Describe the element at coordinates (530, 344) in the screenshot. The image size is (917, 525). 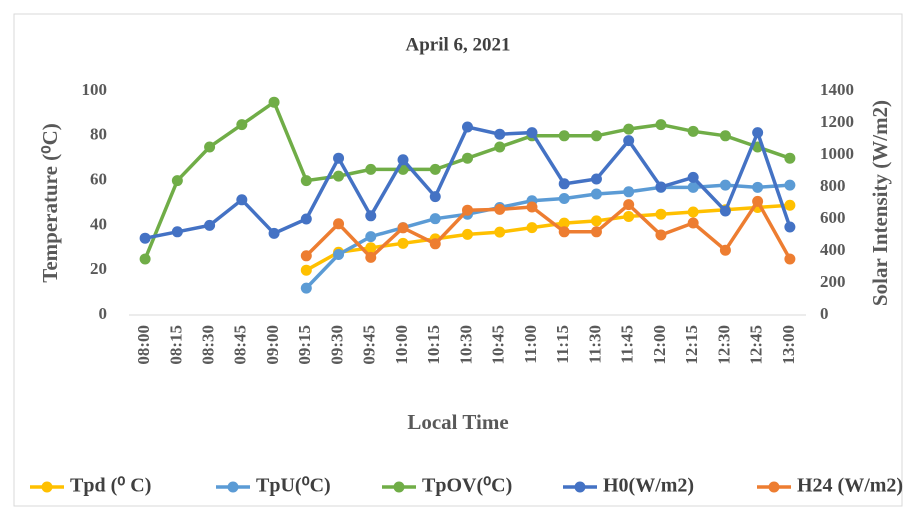
I see `x-tick-label: 11:00` at that location.